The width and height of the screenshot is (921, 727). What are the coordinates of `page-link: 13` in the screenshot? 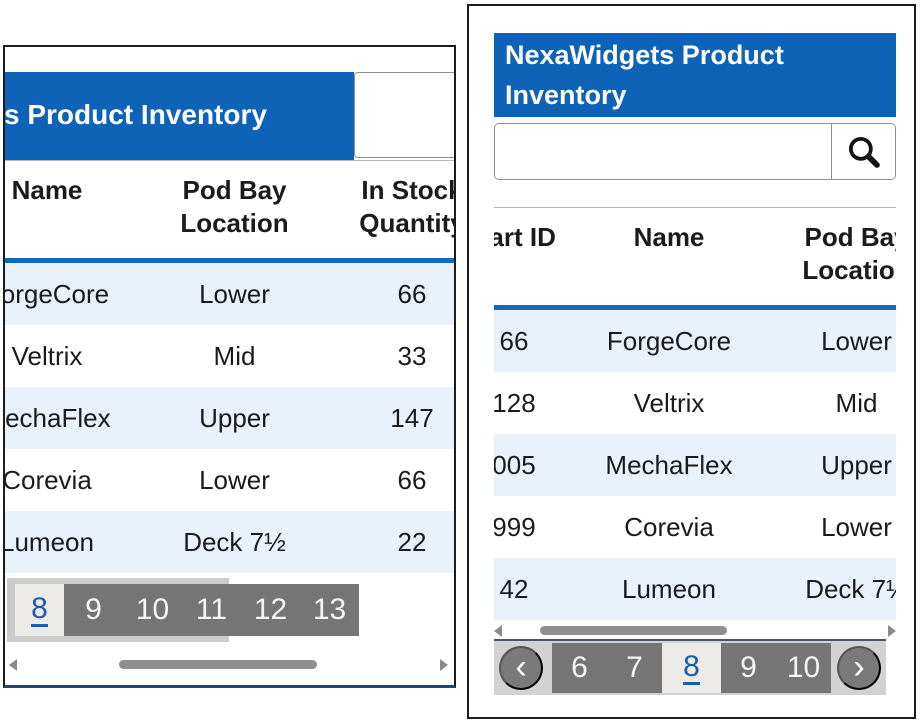 It's located at (329, 610).